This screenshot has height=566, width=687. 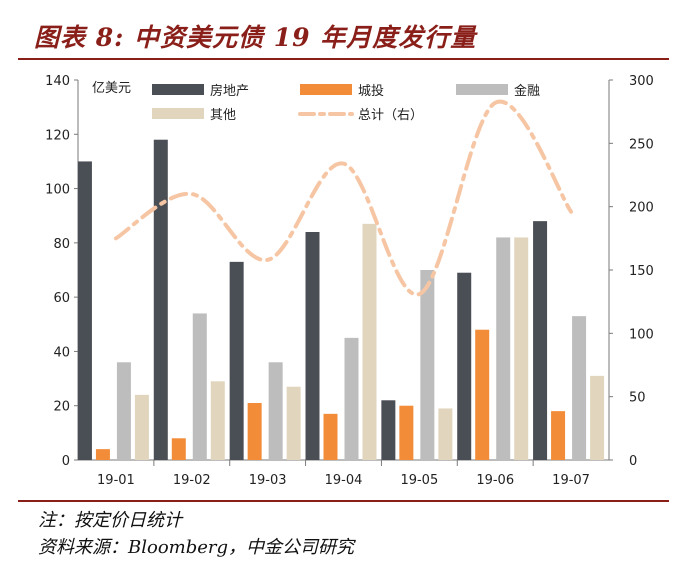 I want to click on left-tick-label: 80, so click(x=61, y=244).